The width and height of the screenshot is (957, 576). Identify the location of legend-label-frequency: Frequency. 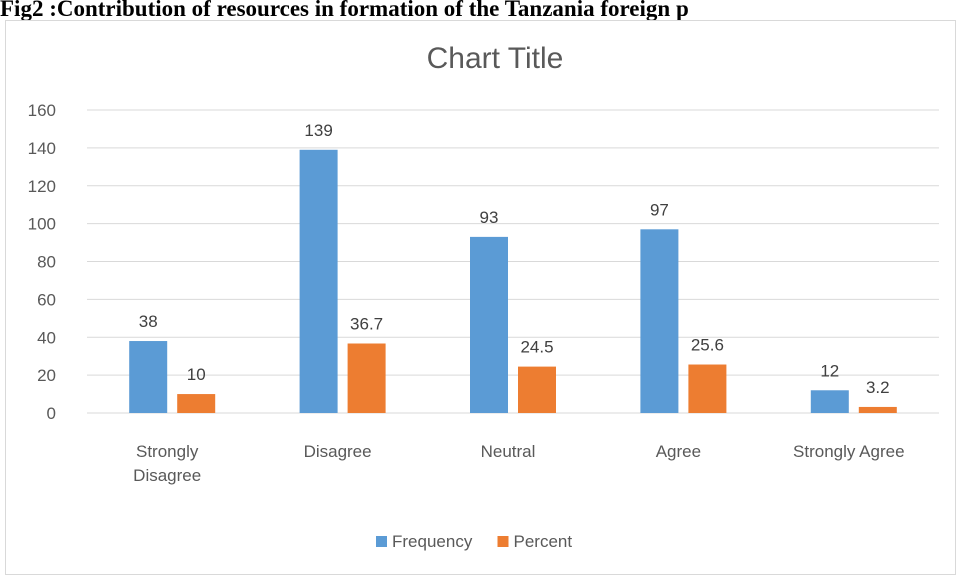
(432, 541).